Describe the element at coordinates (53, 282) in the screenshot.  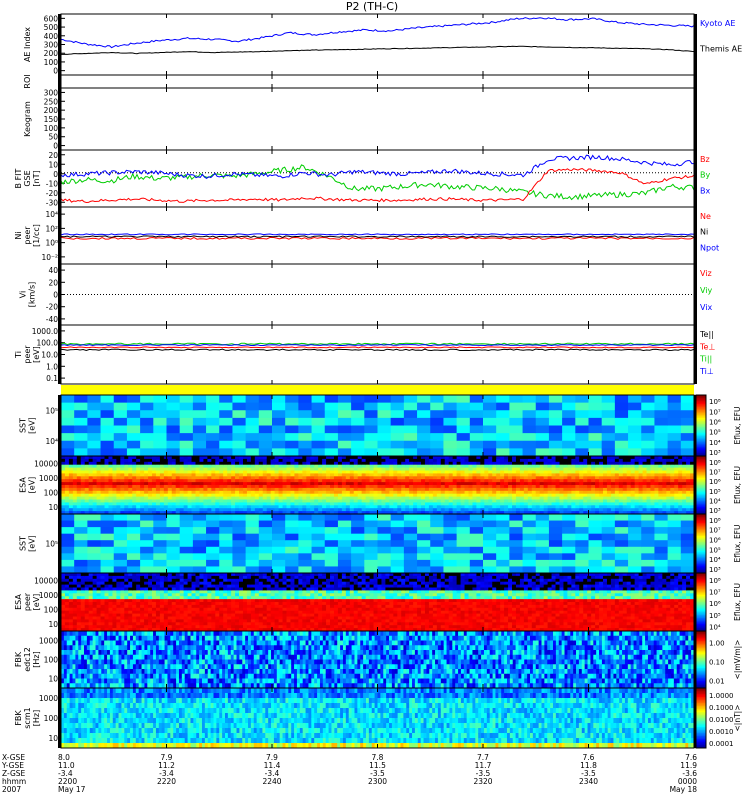
I see `y-tick-label: 20` at that location.